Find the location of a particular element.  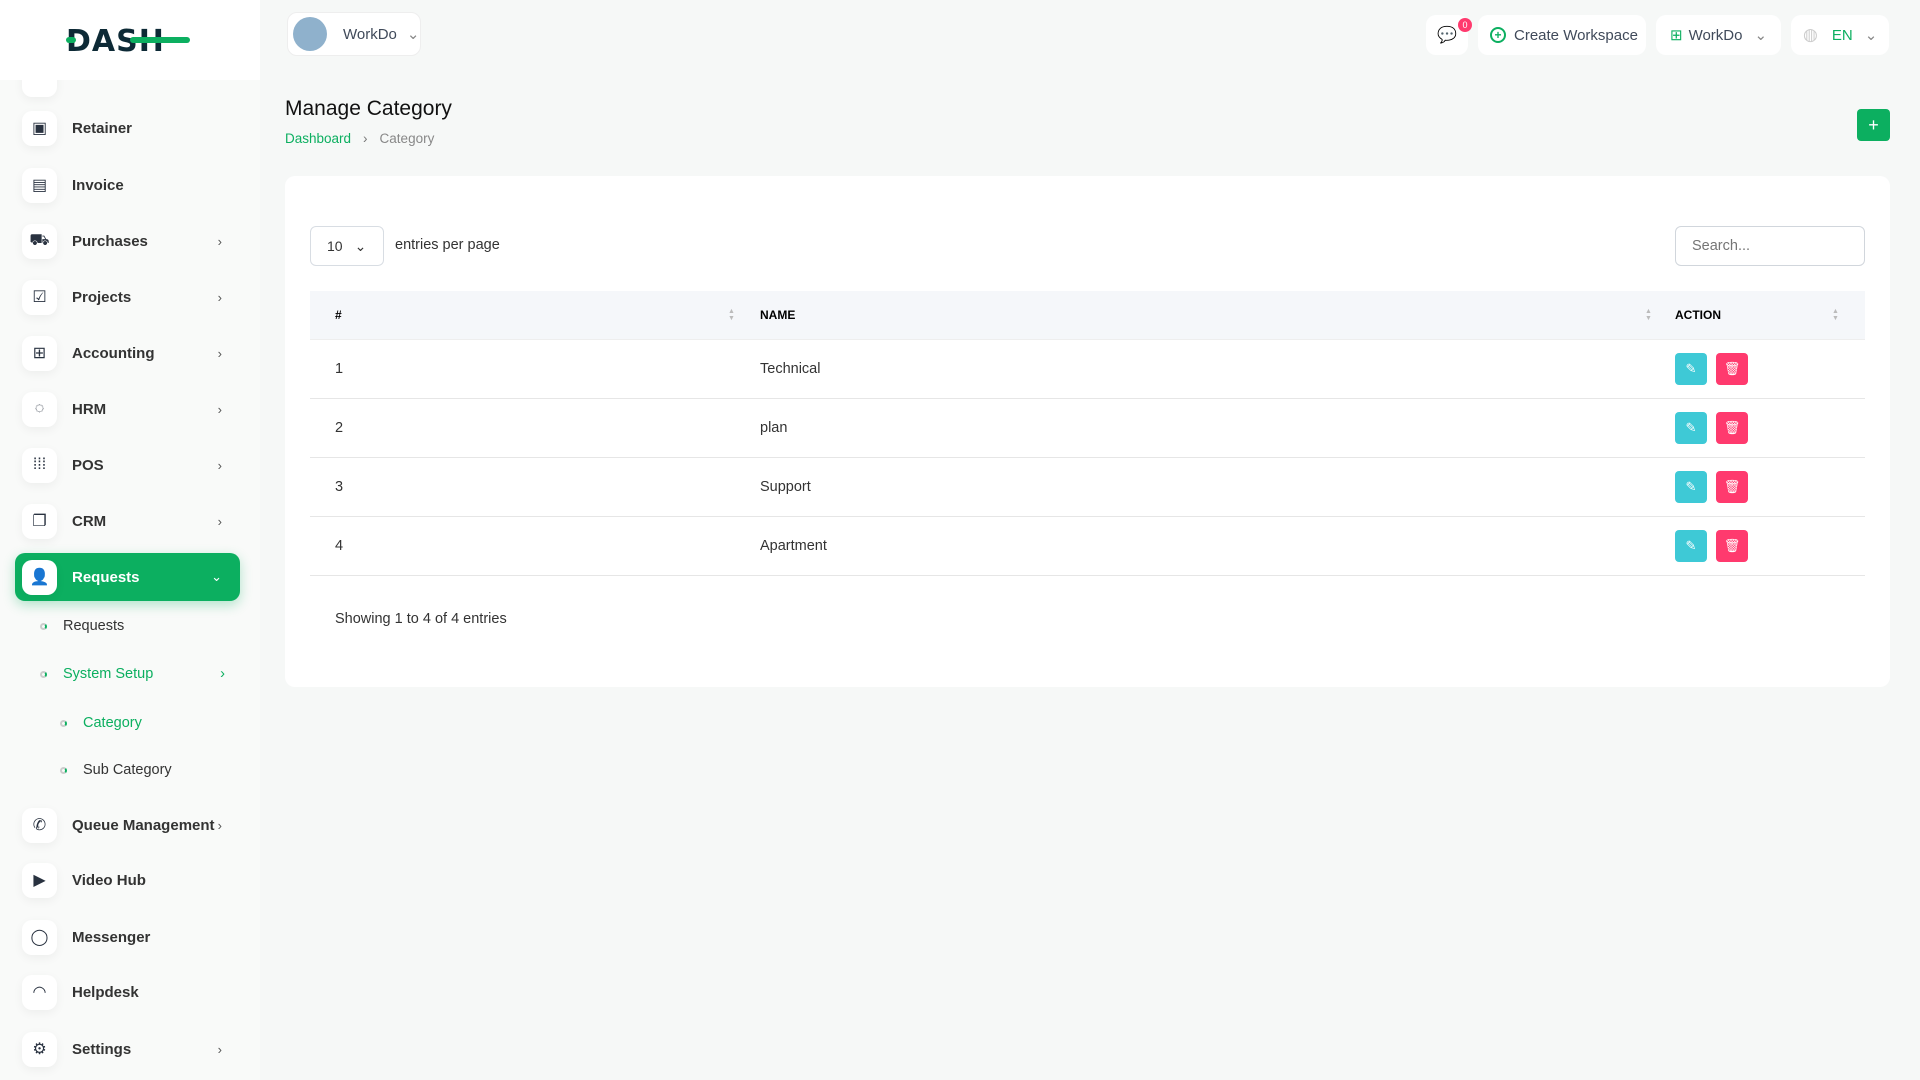

workspace-switcher: WorkDo ⌄ is located at coordinates (354, 34).